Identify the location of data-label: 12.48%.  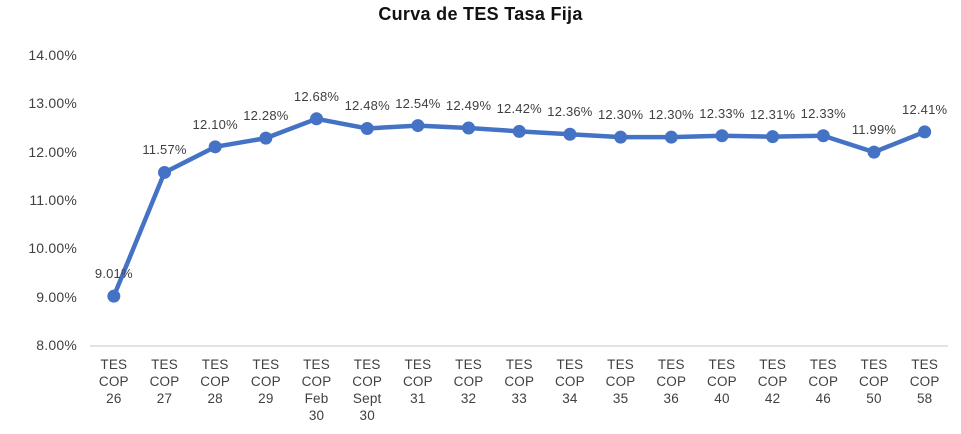
(367, 106).